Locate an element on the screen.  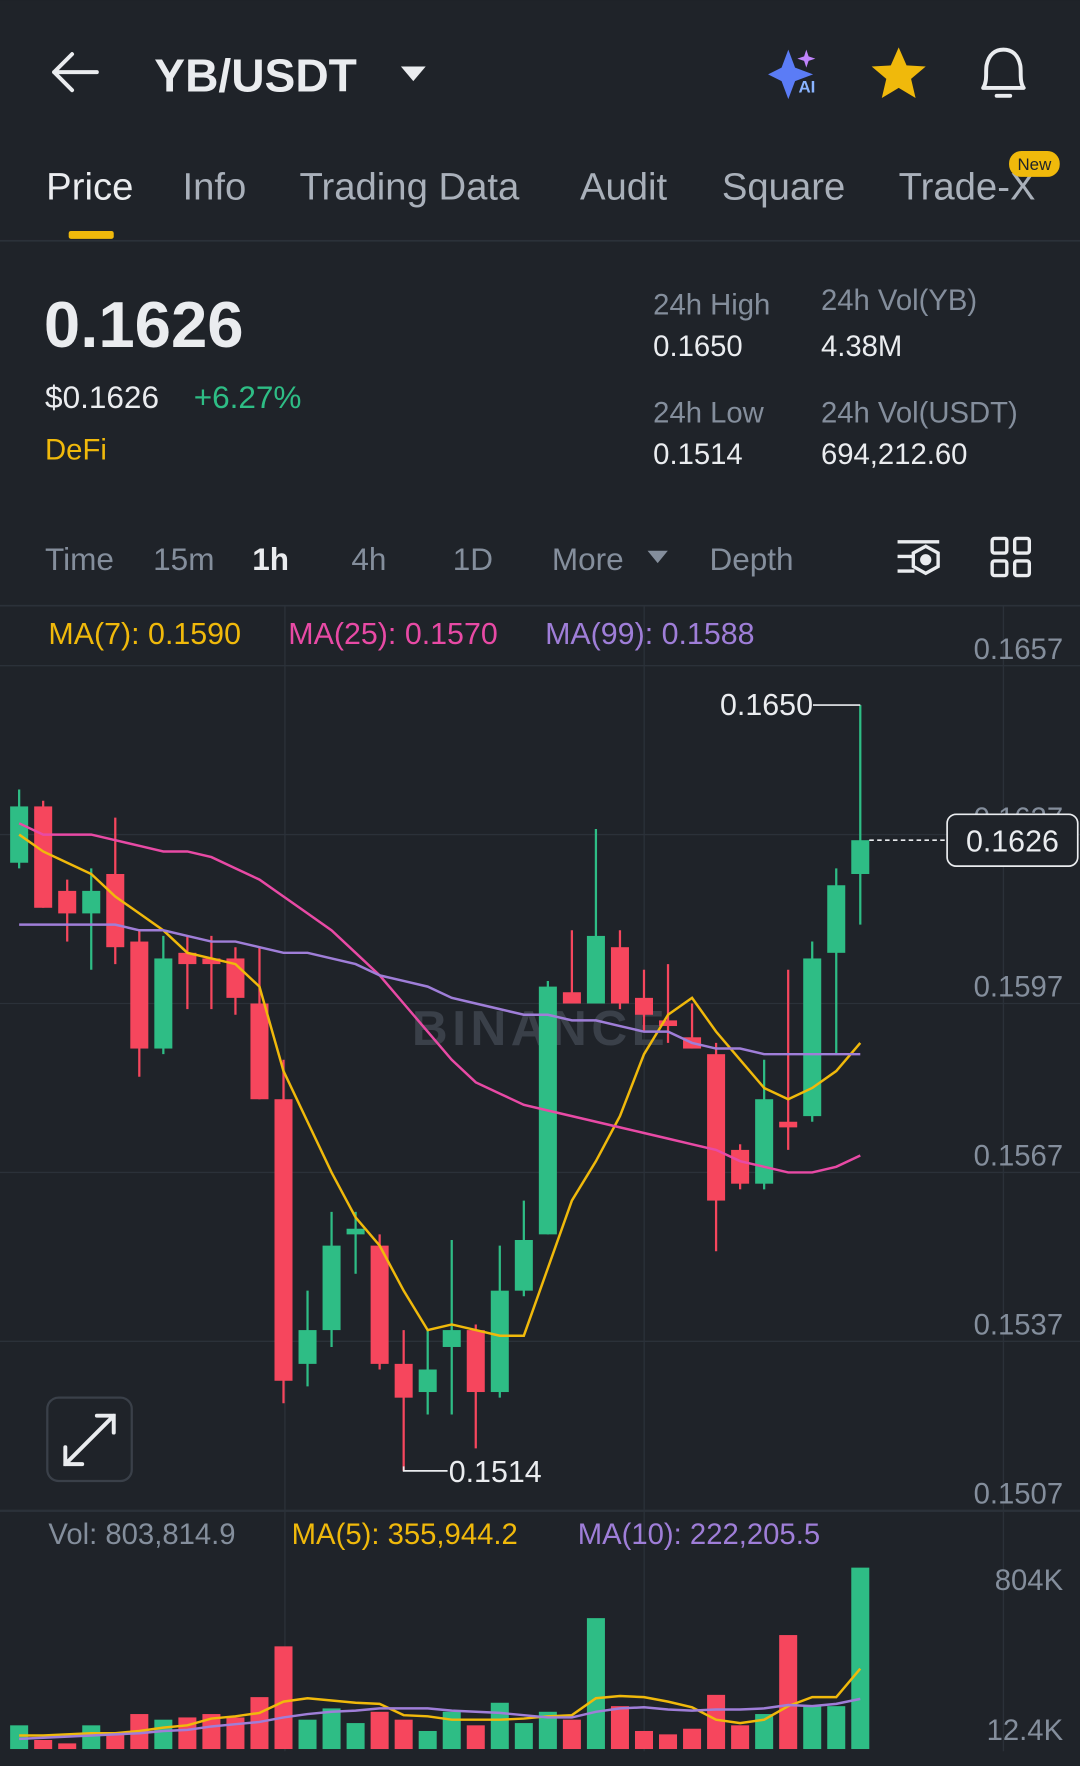
interval: 15m is located at coordinates (183, 559).